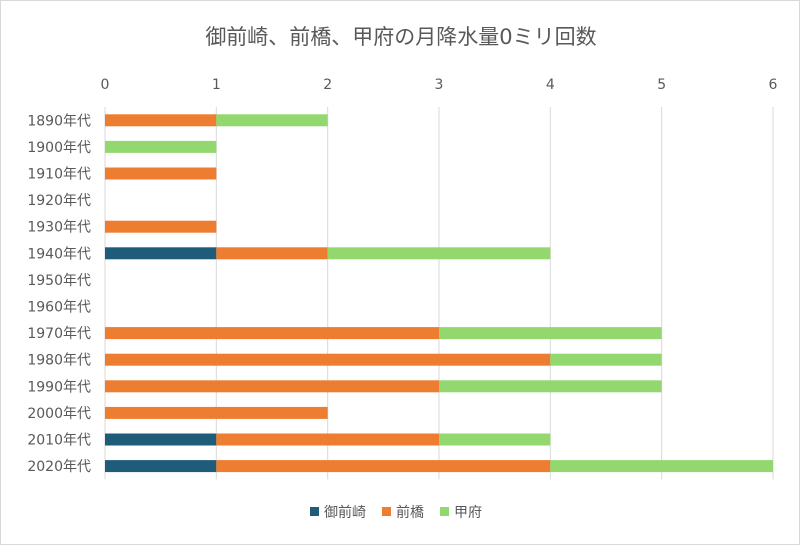 This screenshot has width=800, height=545. What do you see at coordinates (59, 441) in the screenshot?
I see `y-tick-label: 2010年代` at bounding box center [59, 441].